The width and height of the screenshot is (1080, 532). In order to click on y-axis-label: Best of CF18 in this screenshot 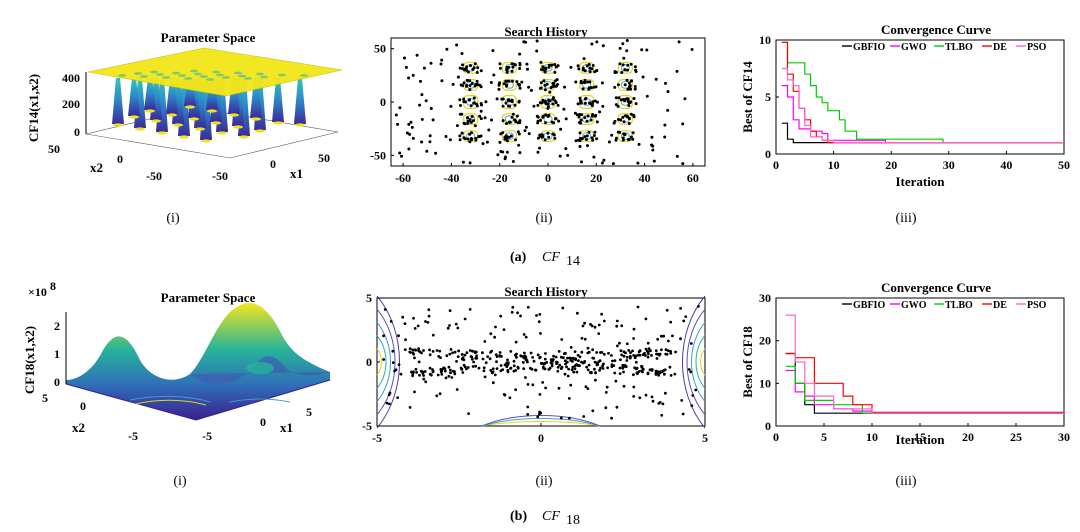, I will do `click(747, 362)`.